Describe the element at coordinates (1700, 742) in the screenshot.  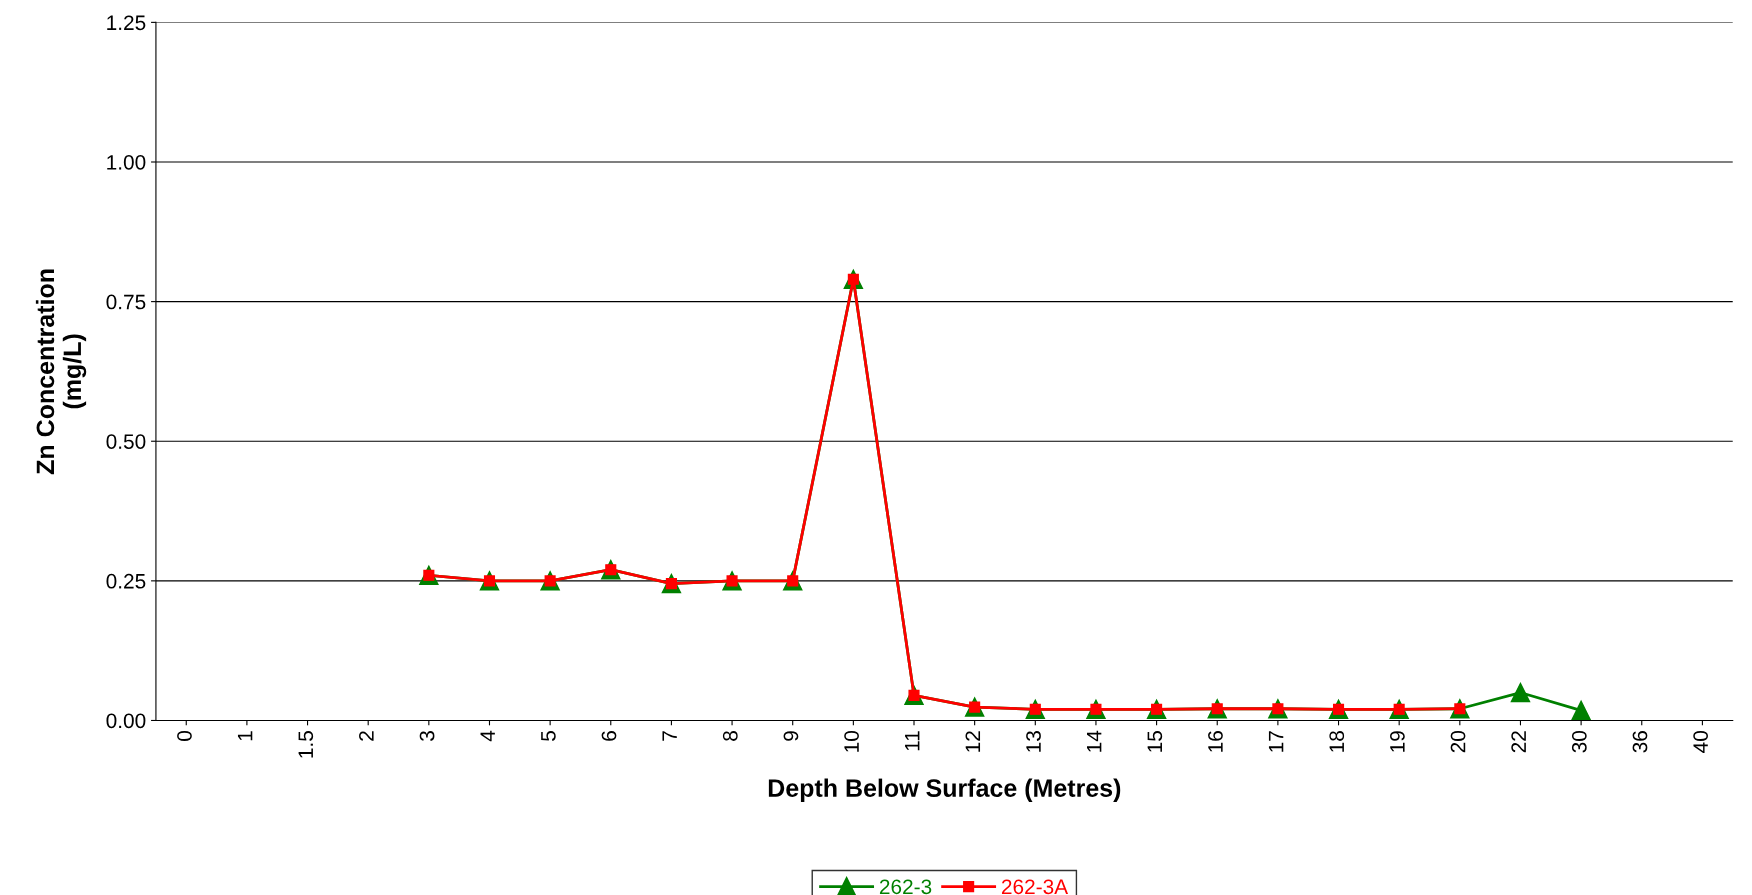
I see `x-tick-label: 40` at that location.